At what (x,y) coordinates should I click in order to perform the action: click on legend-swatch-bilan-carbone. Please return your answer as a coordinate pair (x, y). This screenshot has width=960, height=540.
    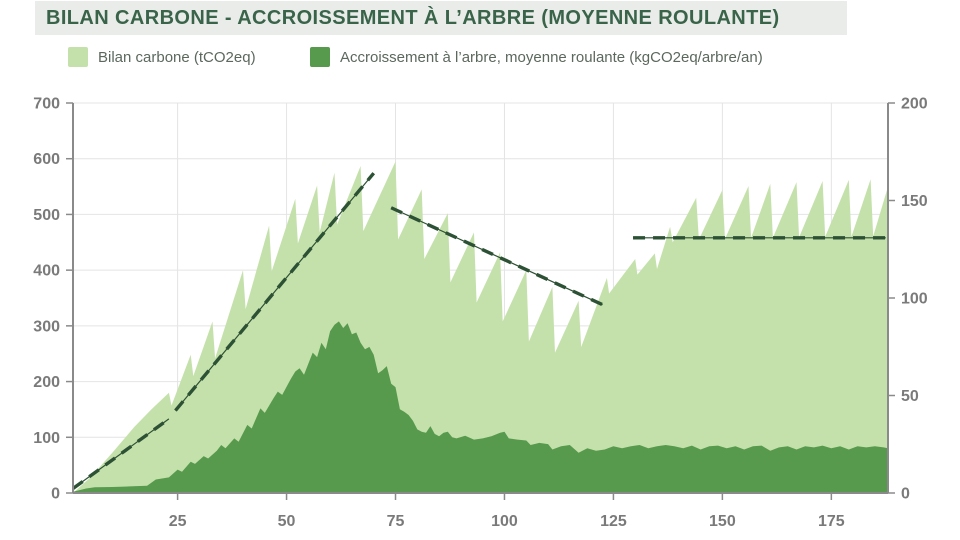
    Looking at the image, I should click on (78, 57).